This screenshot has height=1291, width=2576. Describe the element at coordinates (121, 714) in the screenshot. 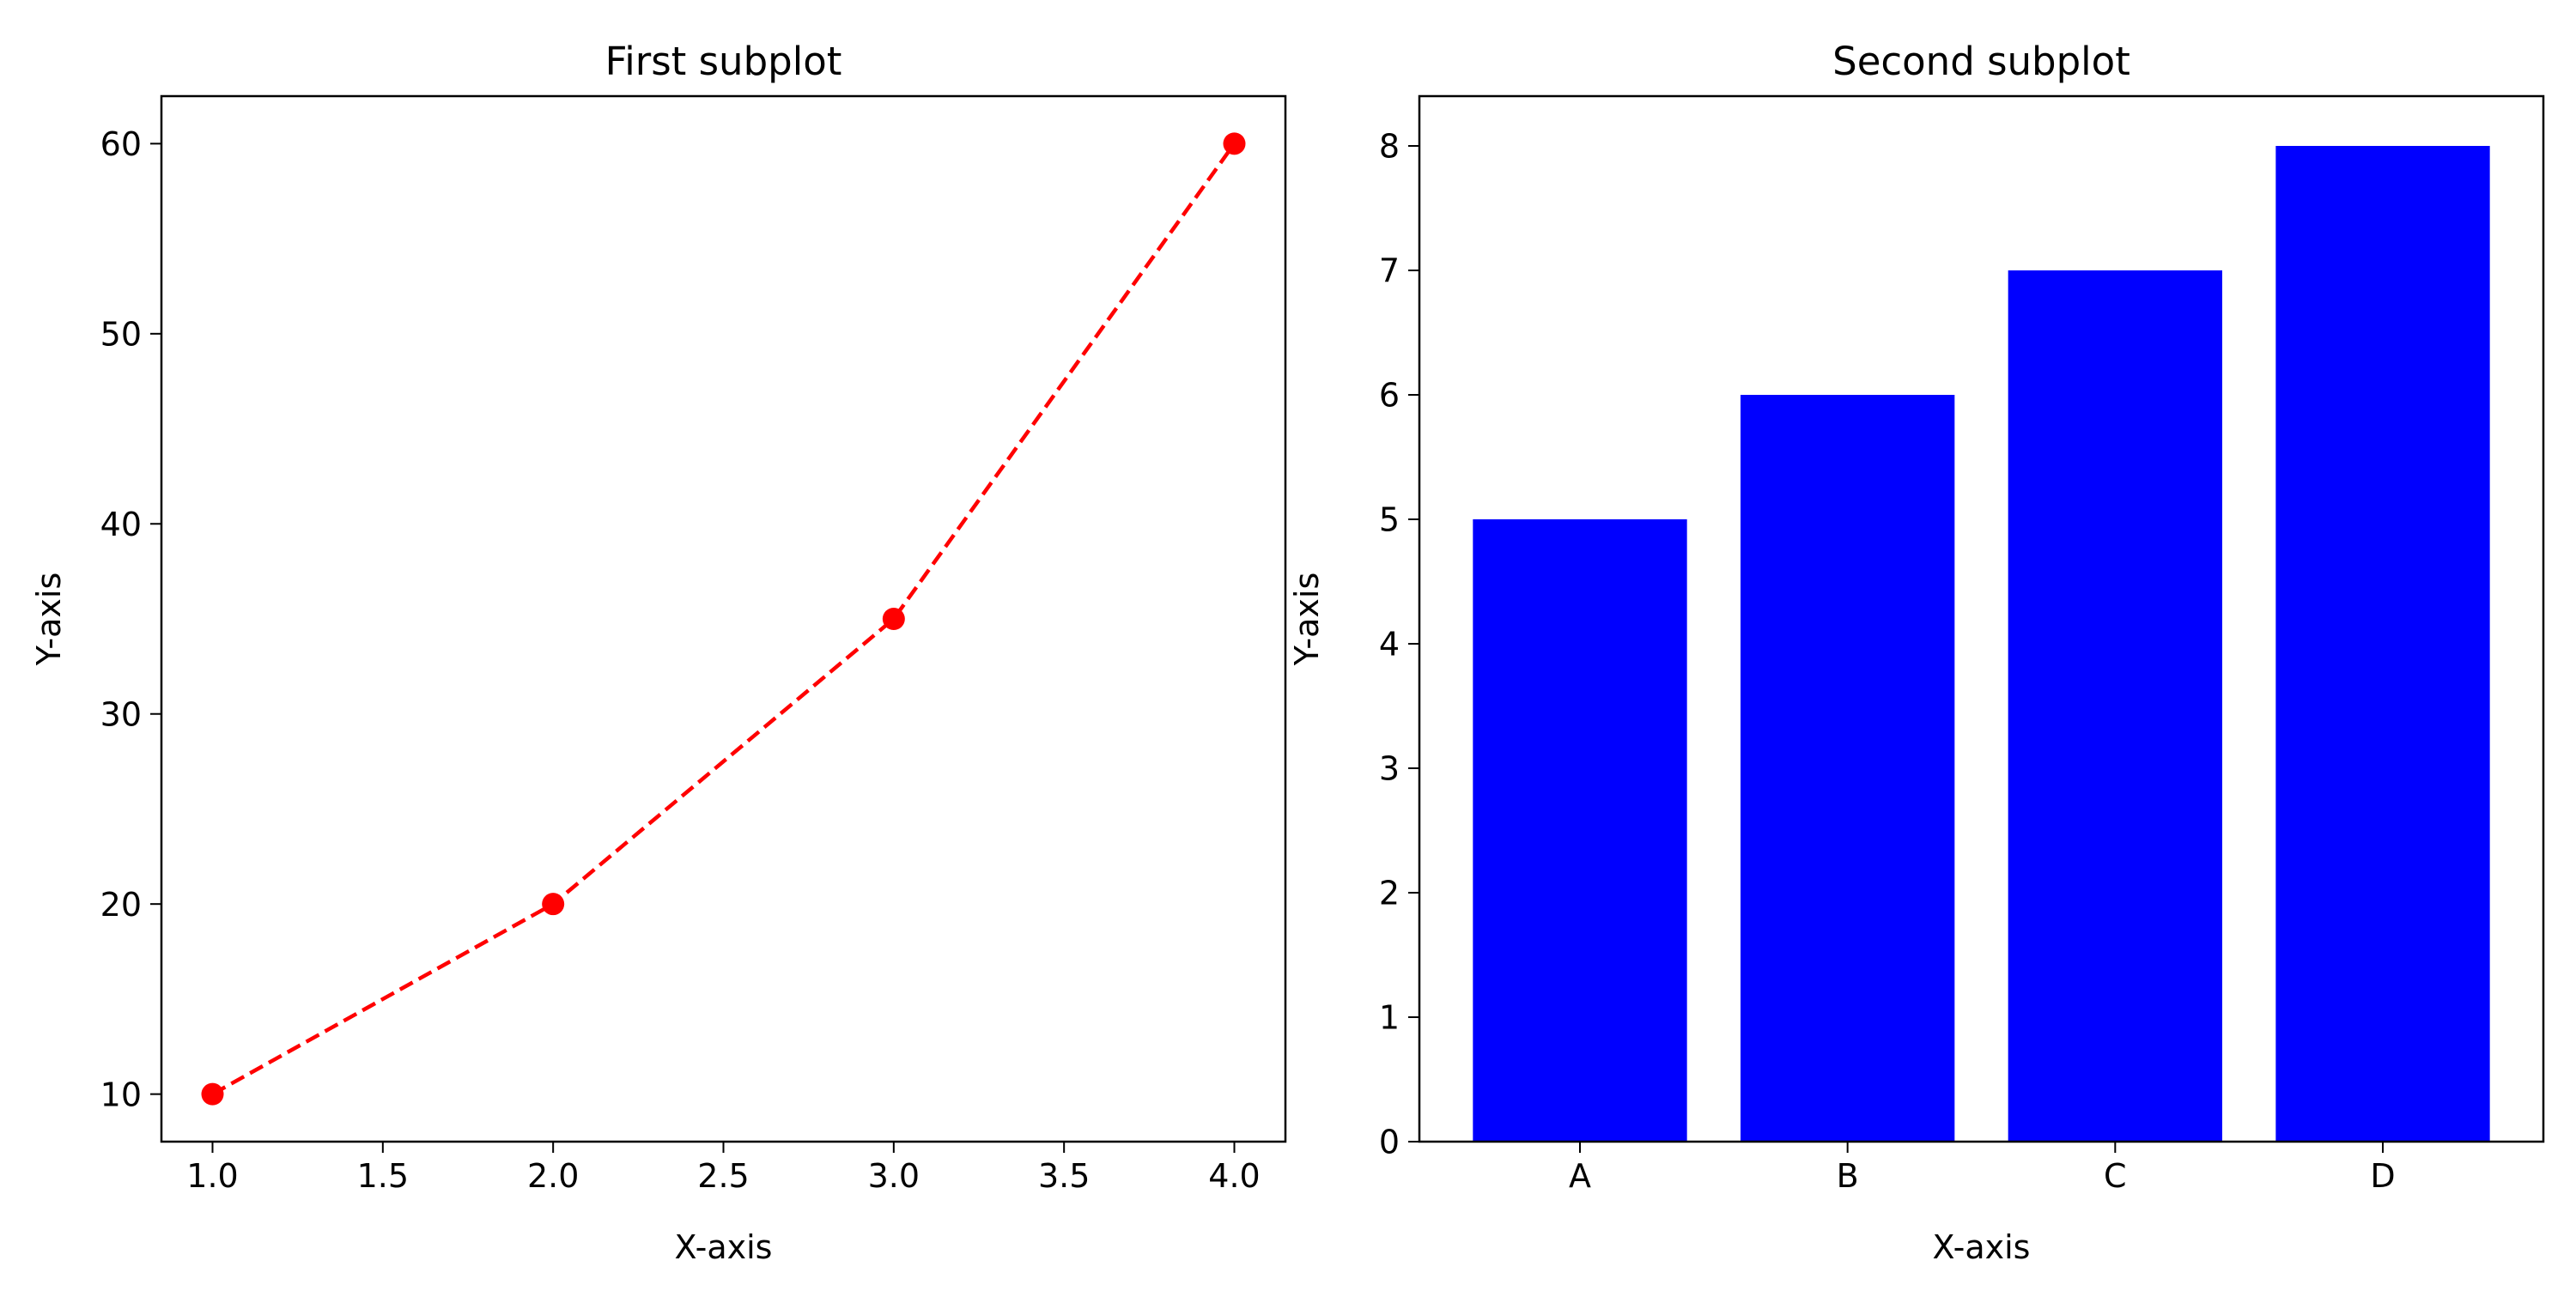

I see `y-tick-label: 30` at that location.